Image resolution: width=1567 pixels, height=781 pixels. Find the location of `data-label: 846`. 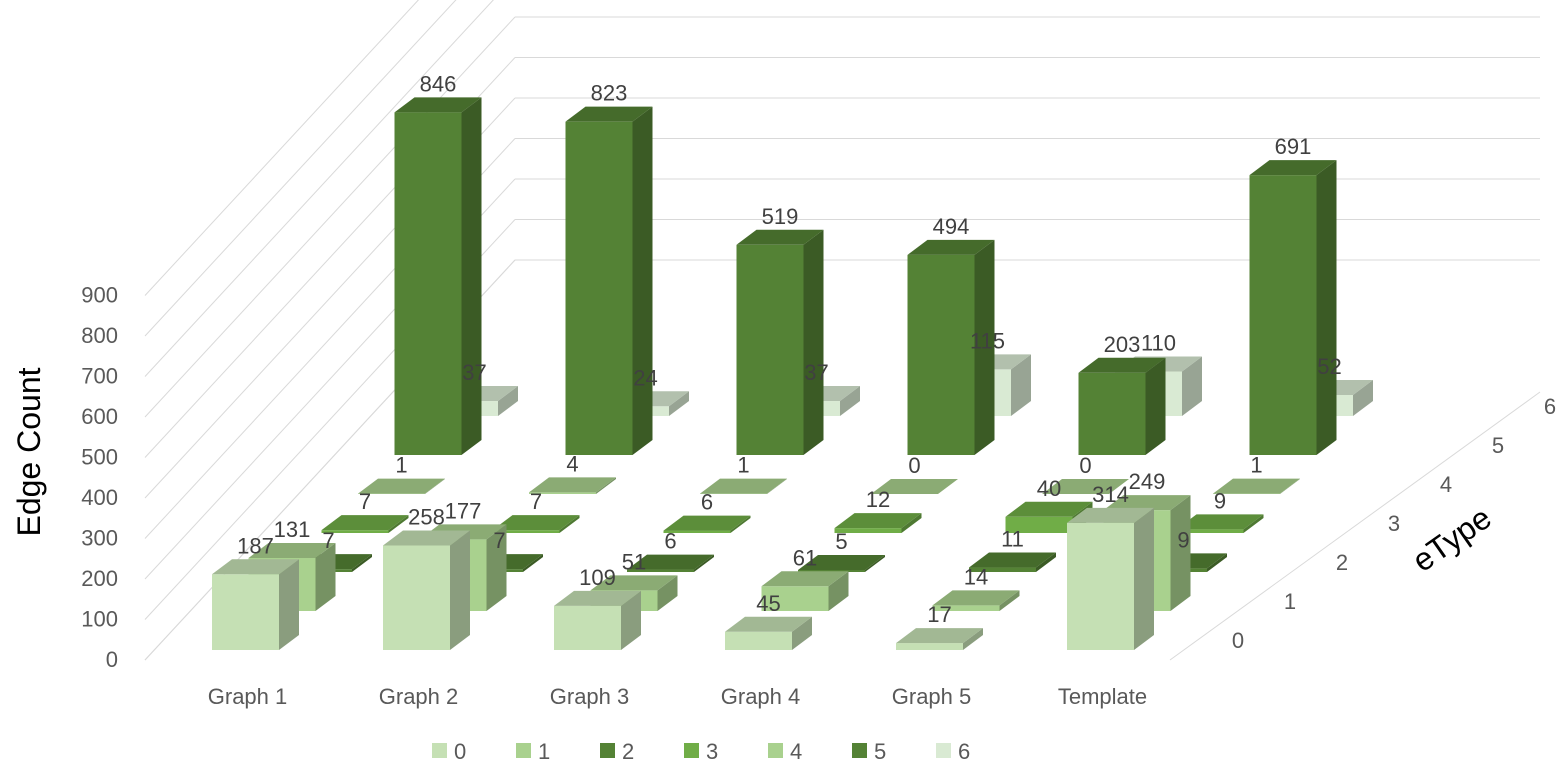

data-label: 846 is located at coordinates (438, 83).